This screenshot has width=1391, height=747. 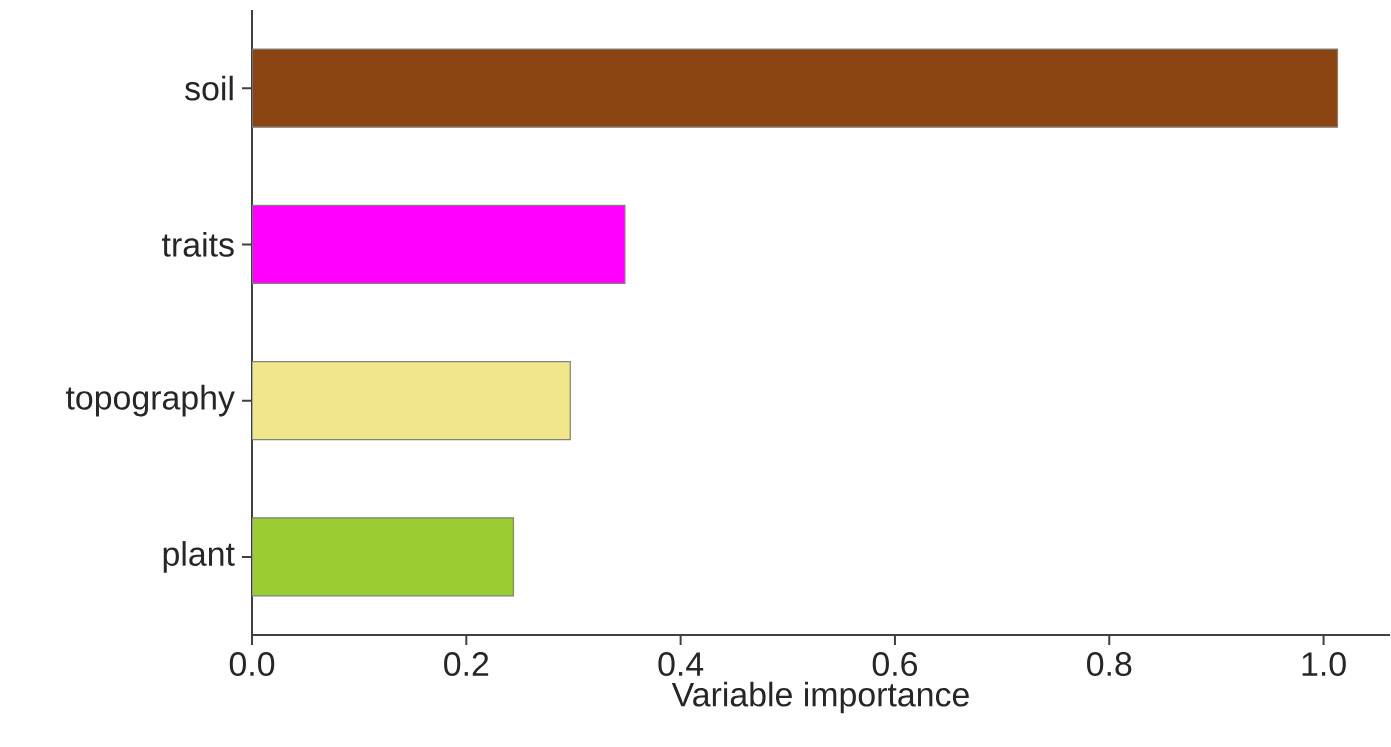 I want to click on x-tick-label: 0.0, so click(x=252, y=664).